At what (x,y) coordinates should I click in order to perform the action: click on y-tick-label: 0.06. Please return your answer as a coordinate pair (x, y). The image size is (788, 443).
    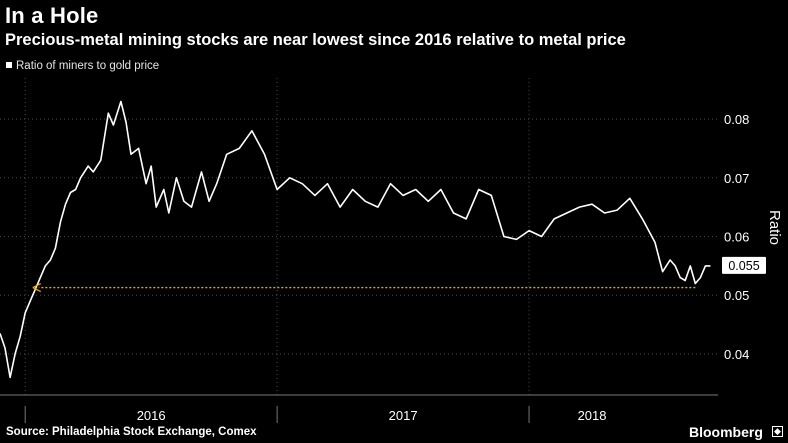
    Looking at the image, I should click on (736, 237).